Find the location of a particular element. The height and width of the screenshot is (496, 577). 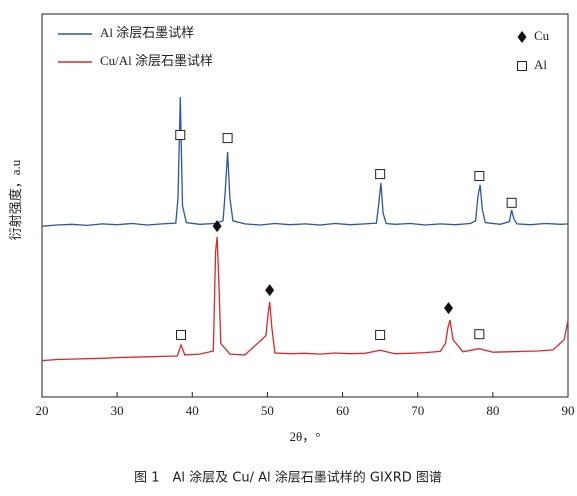

x-tick-label: 70 is located at coordinates (417, 410).